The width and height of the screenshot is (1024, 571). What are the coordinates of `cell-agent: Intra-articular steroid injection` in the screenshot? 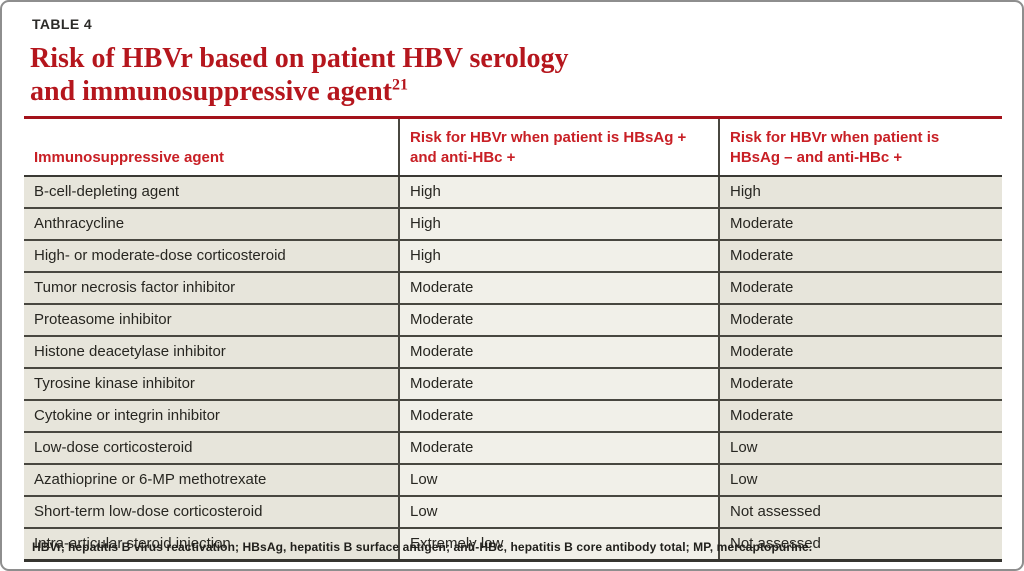 It's located at (211, 544).